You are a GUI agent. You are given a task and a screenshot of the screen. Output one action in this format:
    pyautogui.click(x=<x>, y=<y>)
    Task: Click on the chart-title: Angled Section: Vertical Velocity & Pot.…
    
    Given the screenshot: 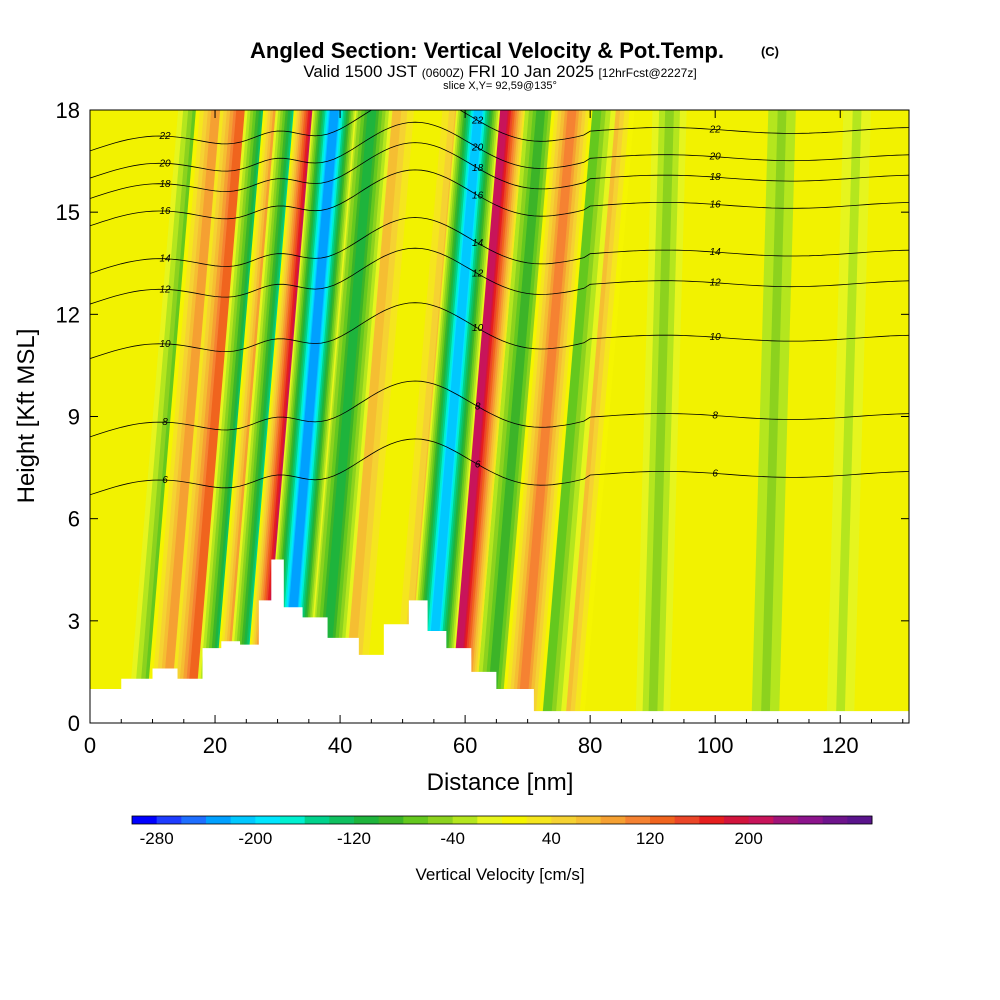 What is the action you would take?
    pyautogui.click(x=487, y=50)
    